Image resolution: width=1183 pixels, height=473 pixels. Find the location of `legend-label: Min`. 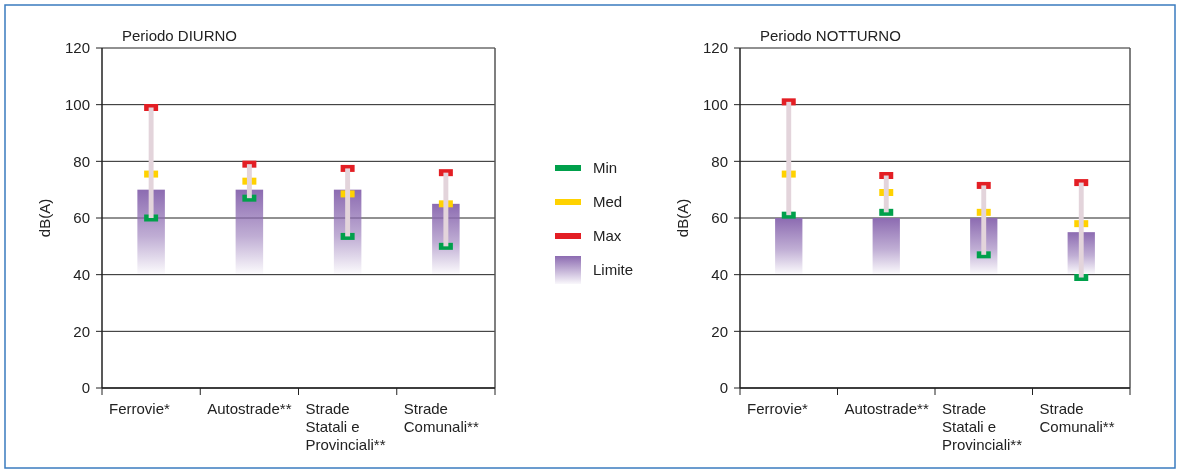

legend-label: Min is located at coordinates (605, 168).